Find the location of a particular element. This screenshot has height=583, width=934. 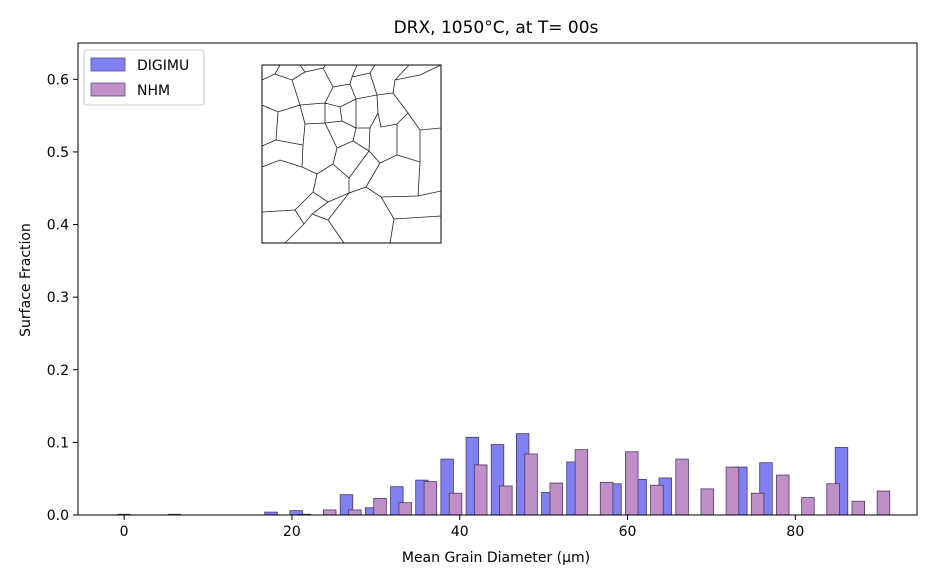

legend: DIGIMU NHM is located at coordinates (144, 77).